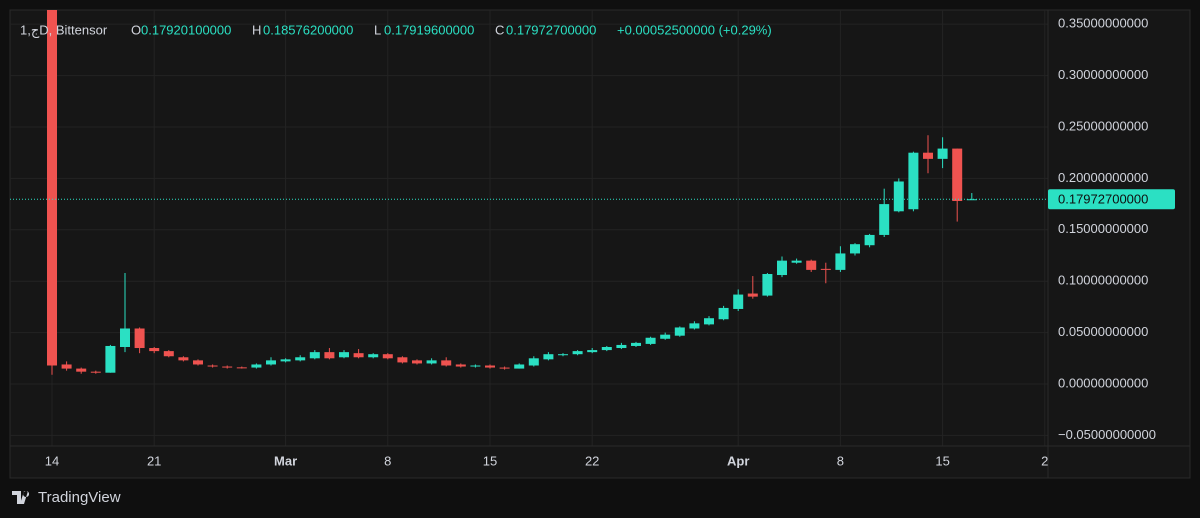 The height and width of the screenshot is (518, 1200). Describe the element at coordinates (21, 497) in the screenshot. I see `logo-icon` at that location.